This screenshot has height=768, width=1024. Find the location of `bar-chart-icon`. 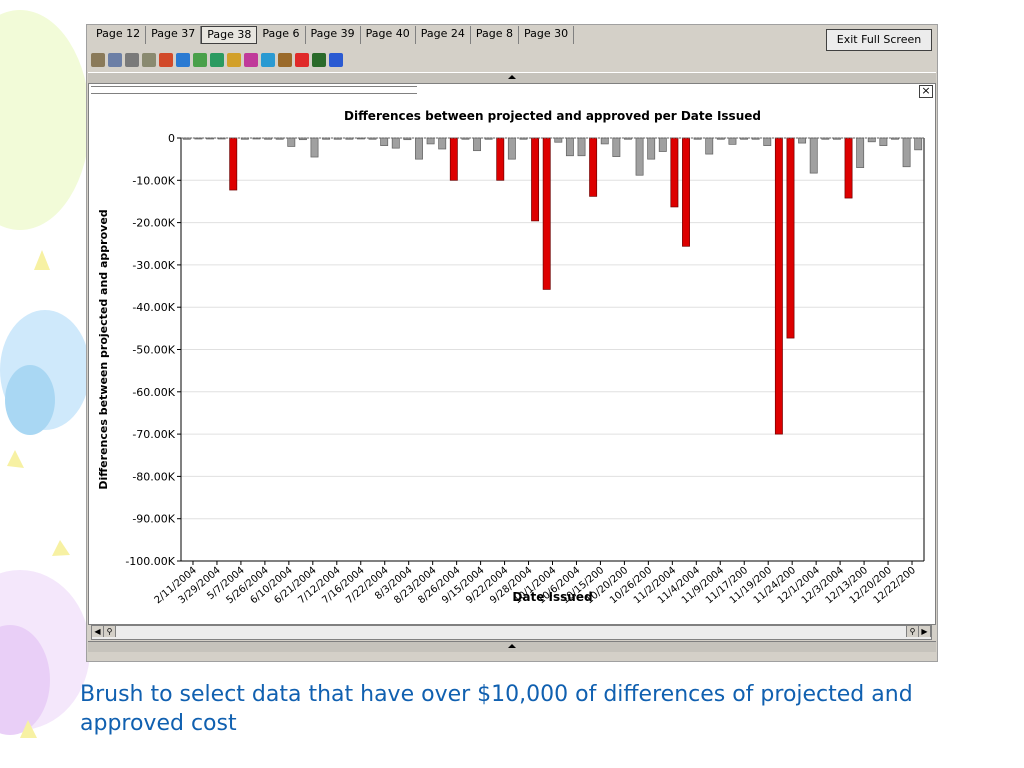

bar-chart-icon is located at coordinates (183, 60).